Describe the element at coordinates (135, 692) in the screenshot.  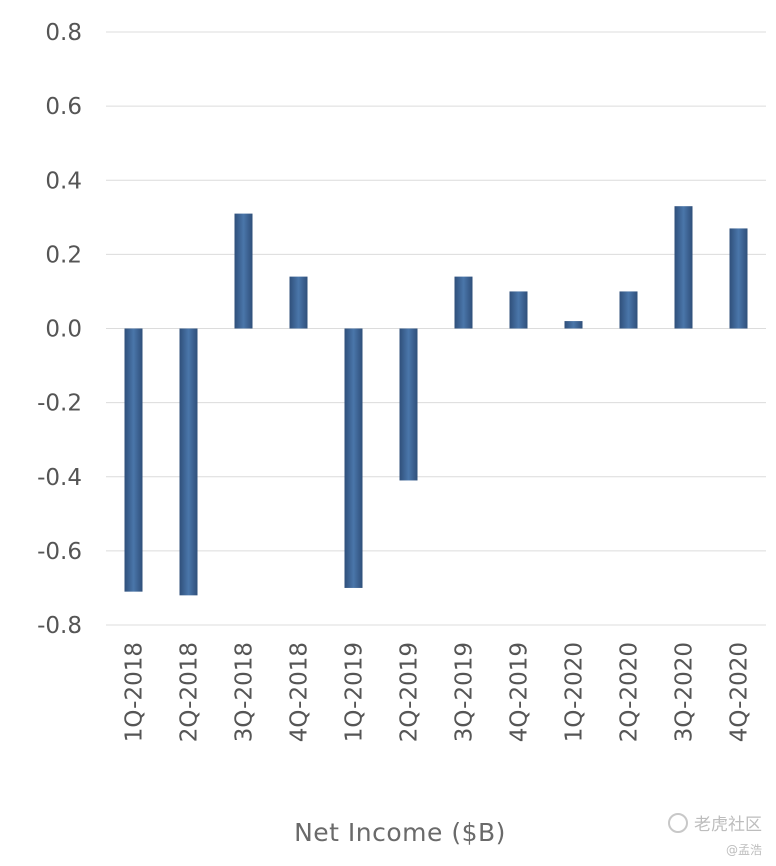
I see `x-tick-label: 1Q-2018` at that location.